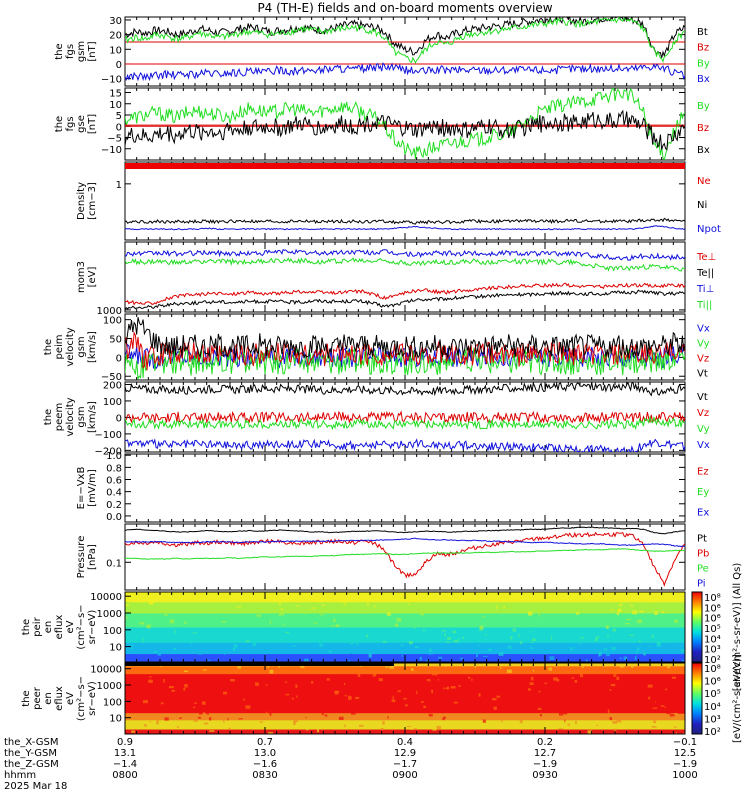  Describe the element at coordinates (81, 416) in the screenshot. I see `peem-velocity-ylabel: gsm` at that location.